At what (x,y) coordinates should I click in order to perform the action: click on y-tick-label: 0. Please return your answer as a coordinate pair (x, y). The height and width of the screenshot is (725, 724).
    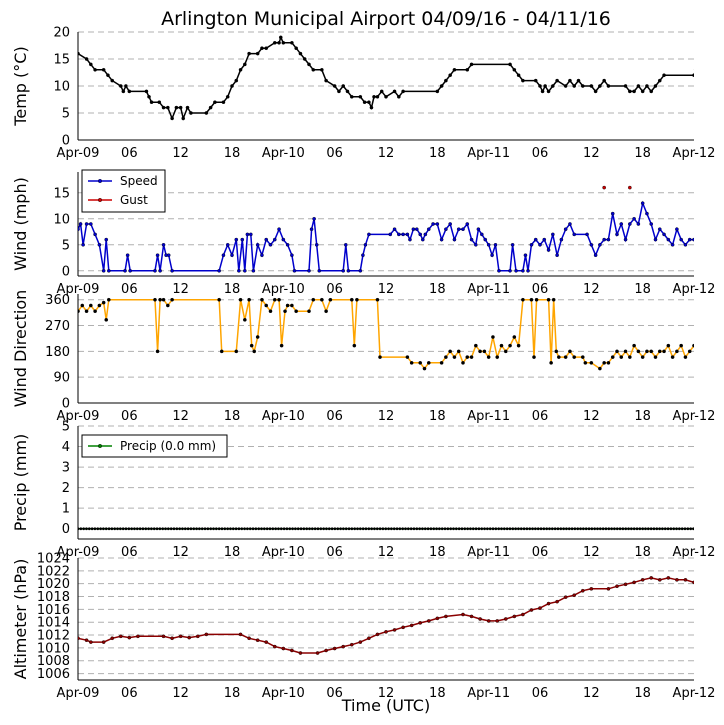
    Looking at the image, I should click on (66, 404).